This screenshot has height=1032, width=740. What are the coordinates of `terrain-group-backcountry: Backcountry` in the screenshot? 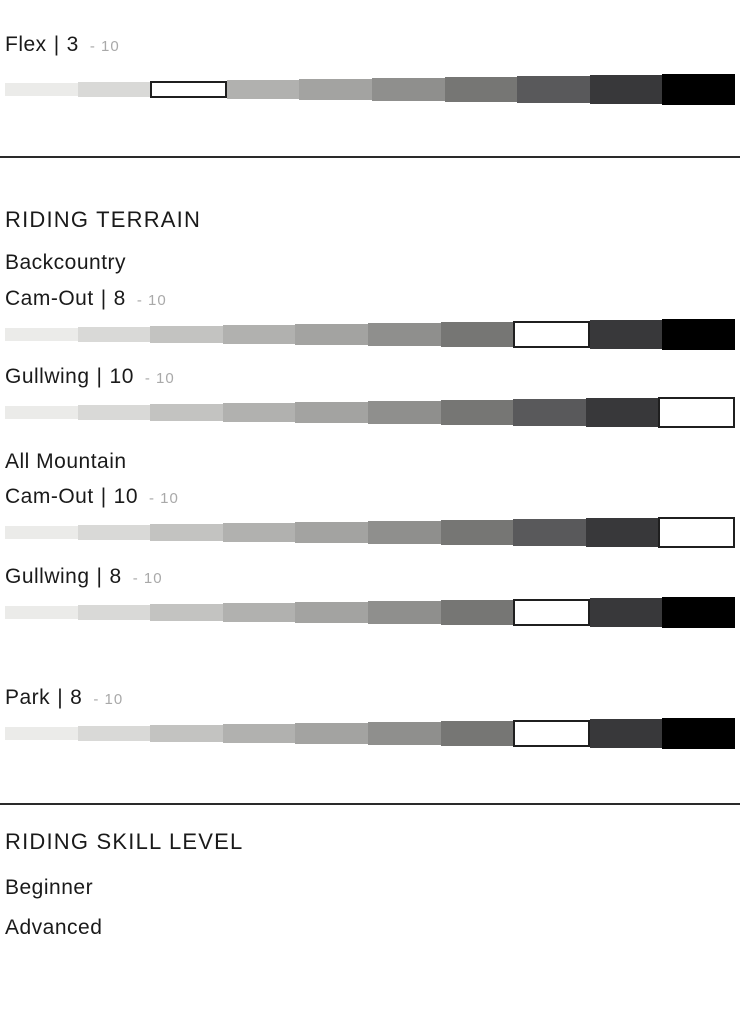 It's located at (66, 262).